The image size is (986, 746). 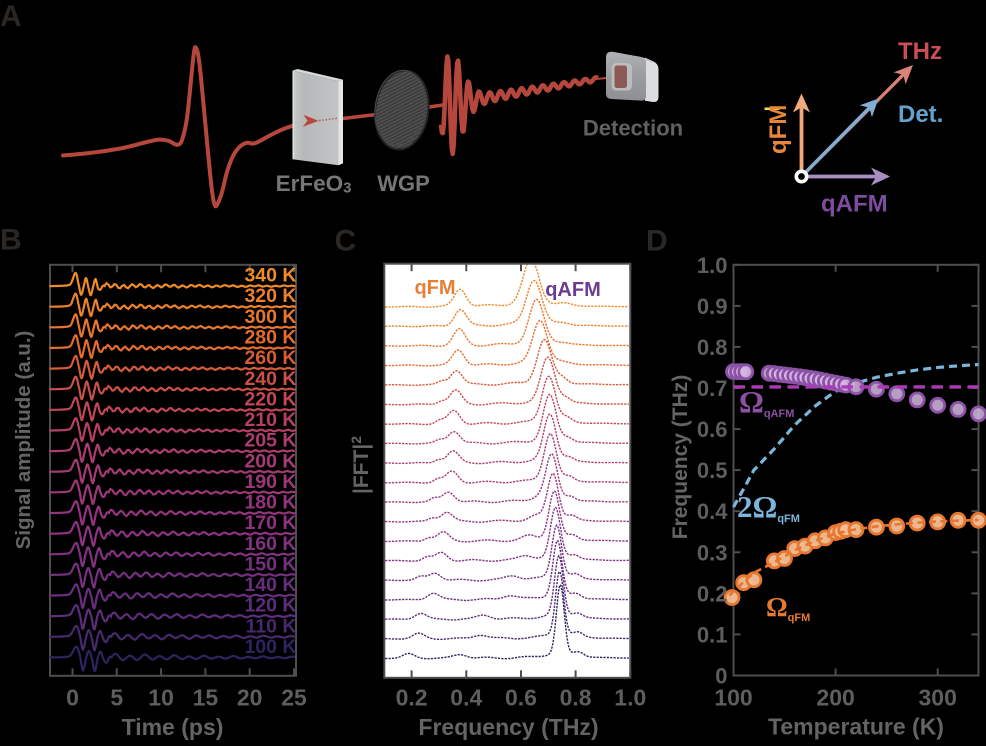 What do you see at coordinates (712, 634) in the screenshot?
I see `svg-text: 0.1` at bounding box center [712, 634].